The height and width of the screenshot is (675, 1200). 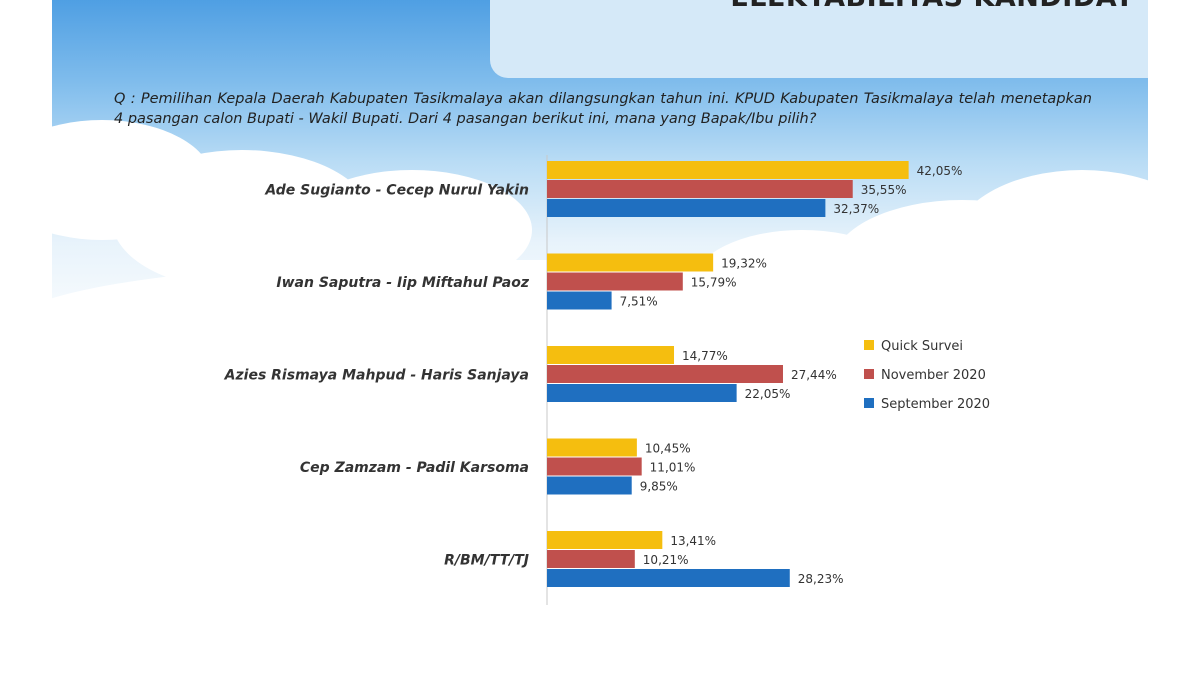 I want to click on data-label: 13,41%, so click(x=693, y=541).